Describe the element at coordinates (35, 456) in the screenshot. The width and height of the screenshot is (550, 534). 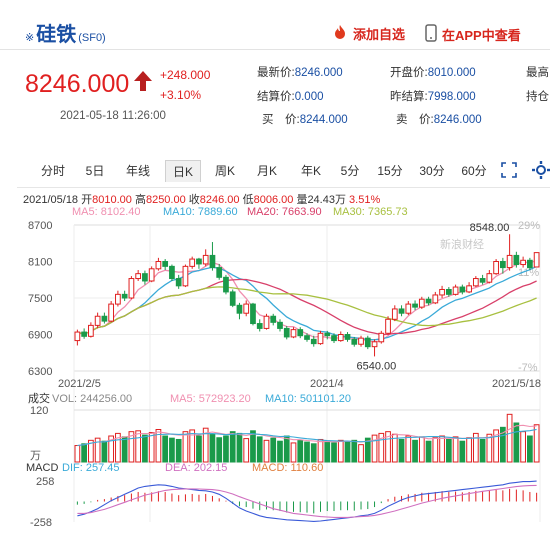
I see `volume-unit-label: 万` at that location.